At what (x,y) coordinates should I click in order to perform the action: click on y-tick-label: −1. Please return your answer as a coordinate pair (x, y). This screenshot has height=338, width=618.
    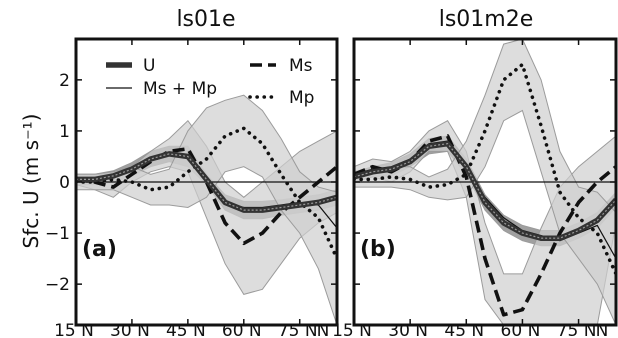
    Looking at the image, I should click on (57, 234).